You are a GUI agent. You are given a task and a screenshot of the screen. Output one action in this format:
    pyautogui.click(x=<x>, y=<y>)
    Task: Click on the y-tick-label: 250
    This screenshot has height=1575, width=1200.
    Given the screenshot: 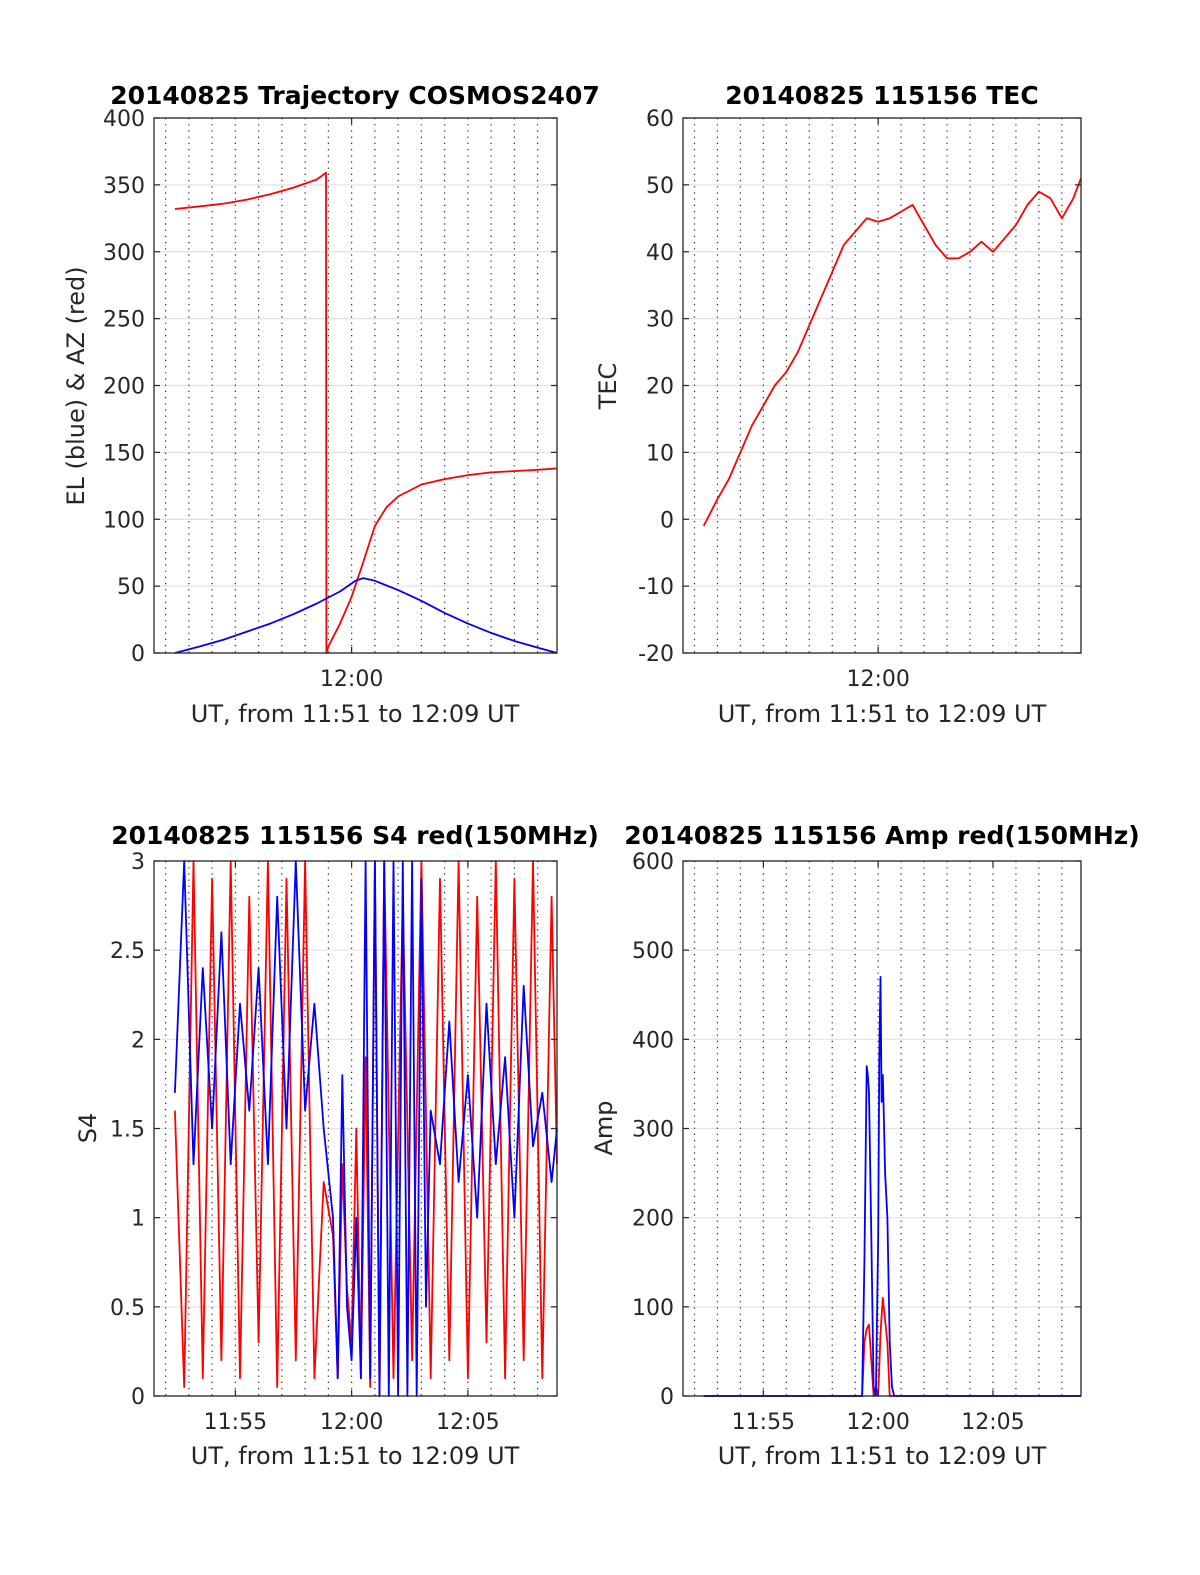 What is the action you would take?
    pyautogui.click(x=124, y=320)
    